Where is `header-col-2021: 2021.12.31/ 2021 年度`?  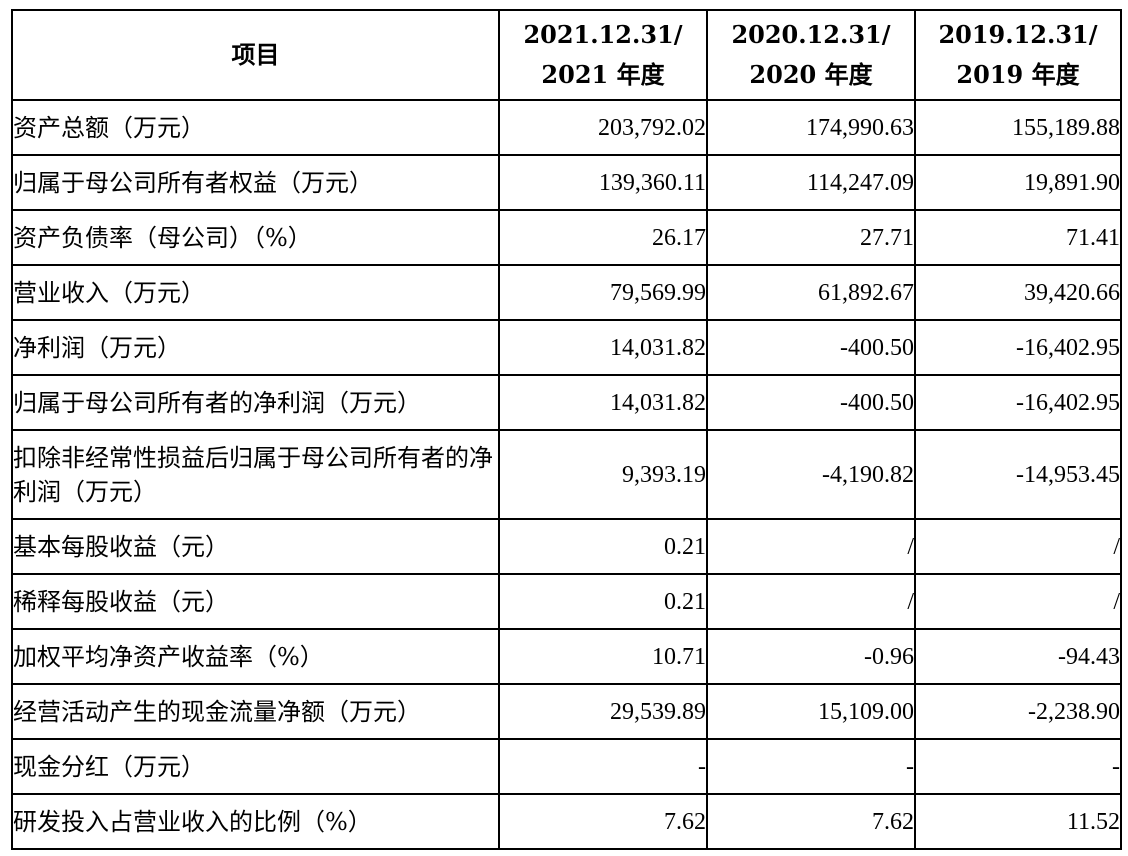 header-col-2021: 2021.12.31/ 2021 年度 is located at coordinates (603, 55).